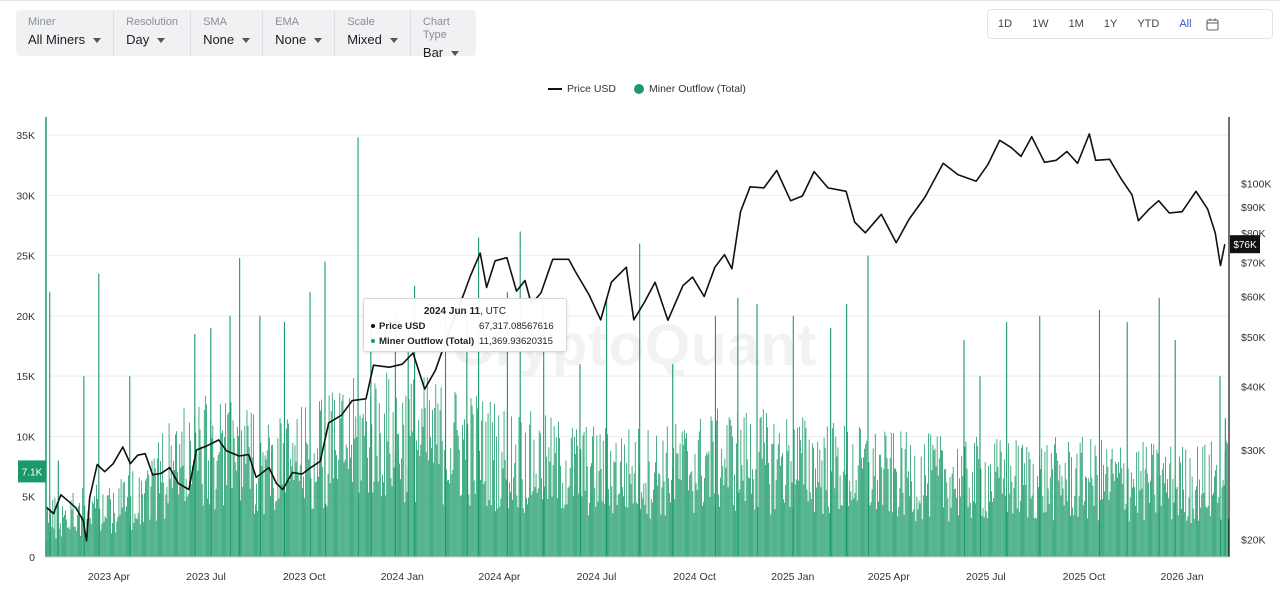 The height and width of the screenshot is (594, 1280). What do you see at coordinates (1076, 24) in the screenshot?
I see `range-1m-button: 1M` at bounding box center [1076, 24].